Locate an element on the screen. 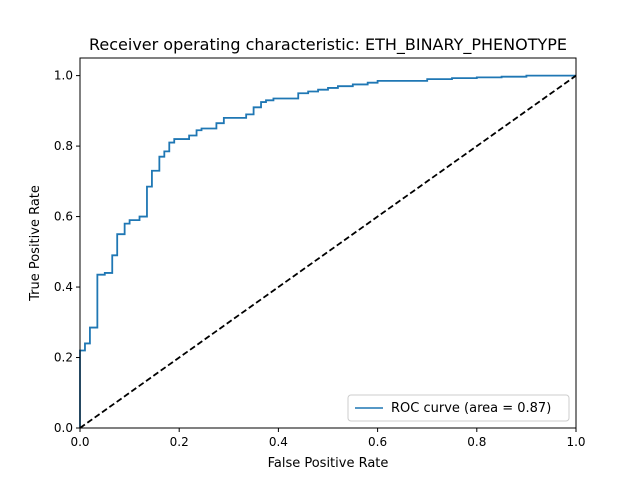 Image resolution: width=640 pixels, height=480 pixels. y-tick-label: 0.4 is located at coordinates (63, 287).